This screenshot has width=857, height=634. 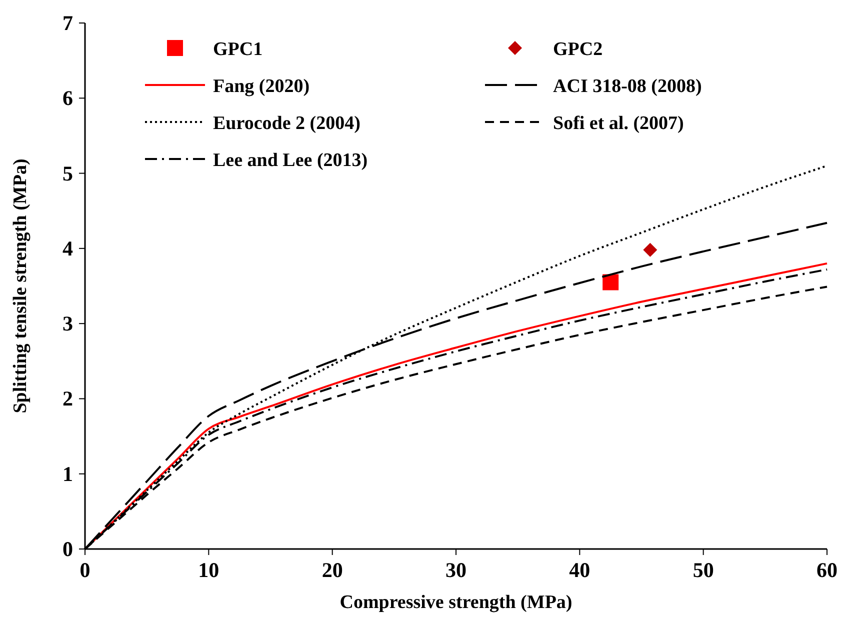 What do you see at coordinates (286, 123) in the screenshot?
I see `legend-label: Eurocode 2 (2004)` at bounding box center [286, 123].